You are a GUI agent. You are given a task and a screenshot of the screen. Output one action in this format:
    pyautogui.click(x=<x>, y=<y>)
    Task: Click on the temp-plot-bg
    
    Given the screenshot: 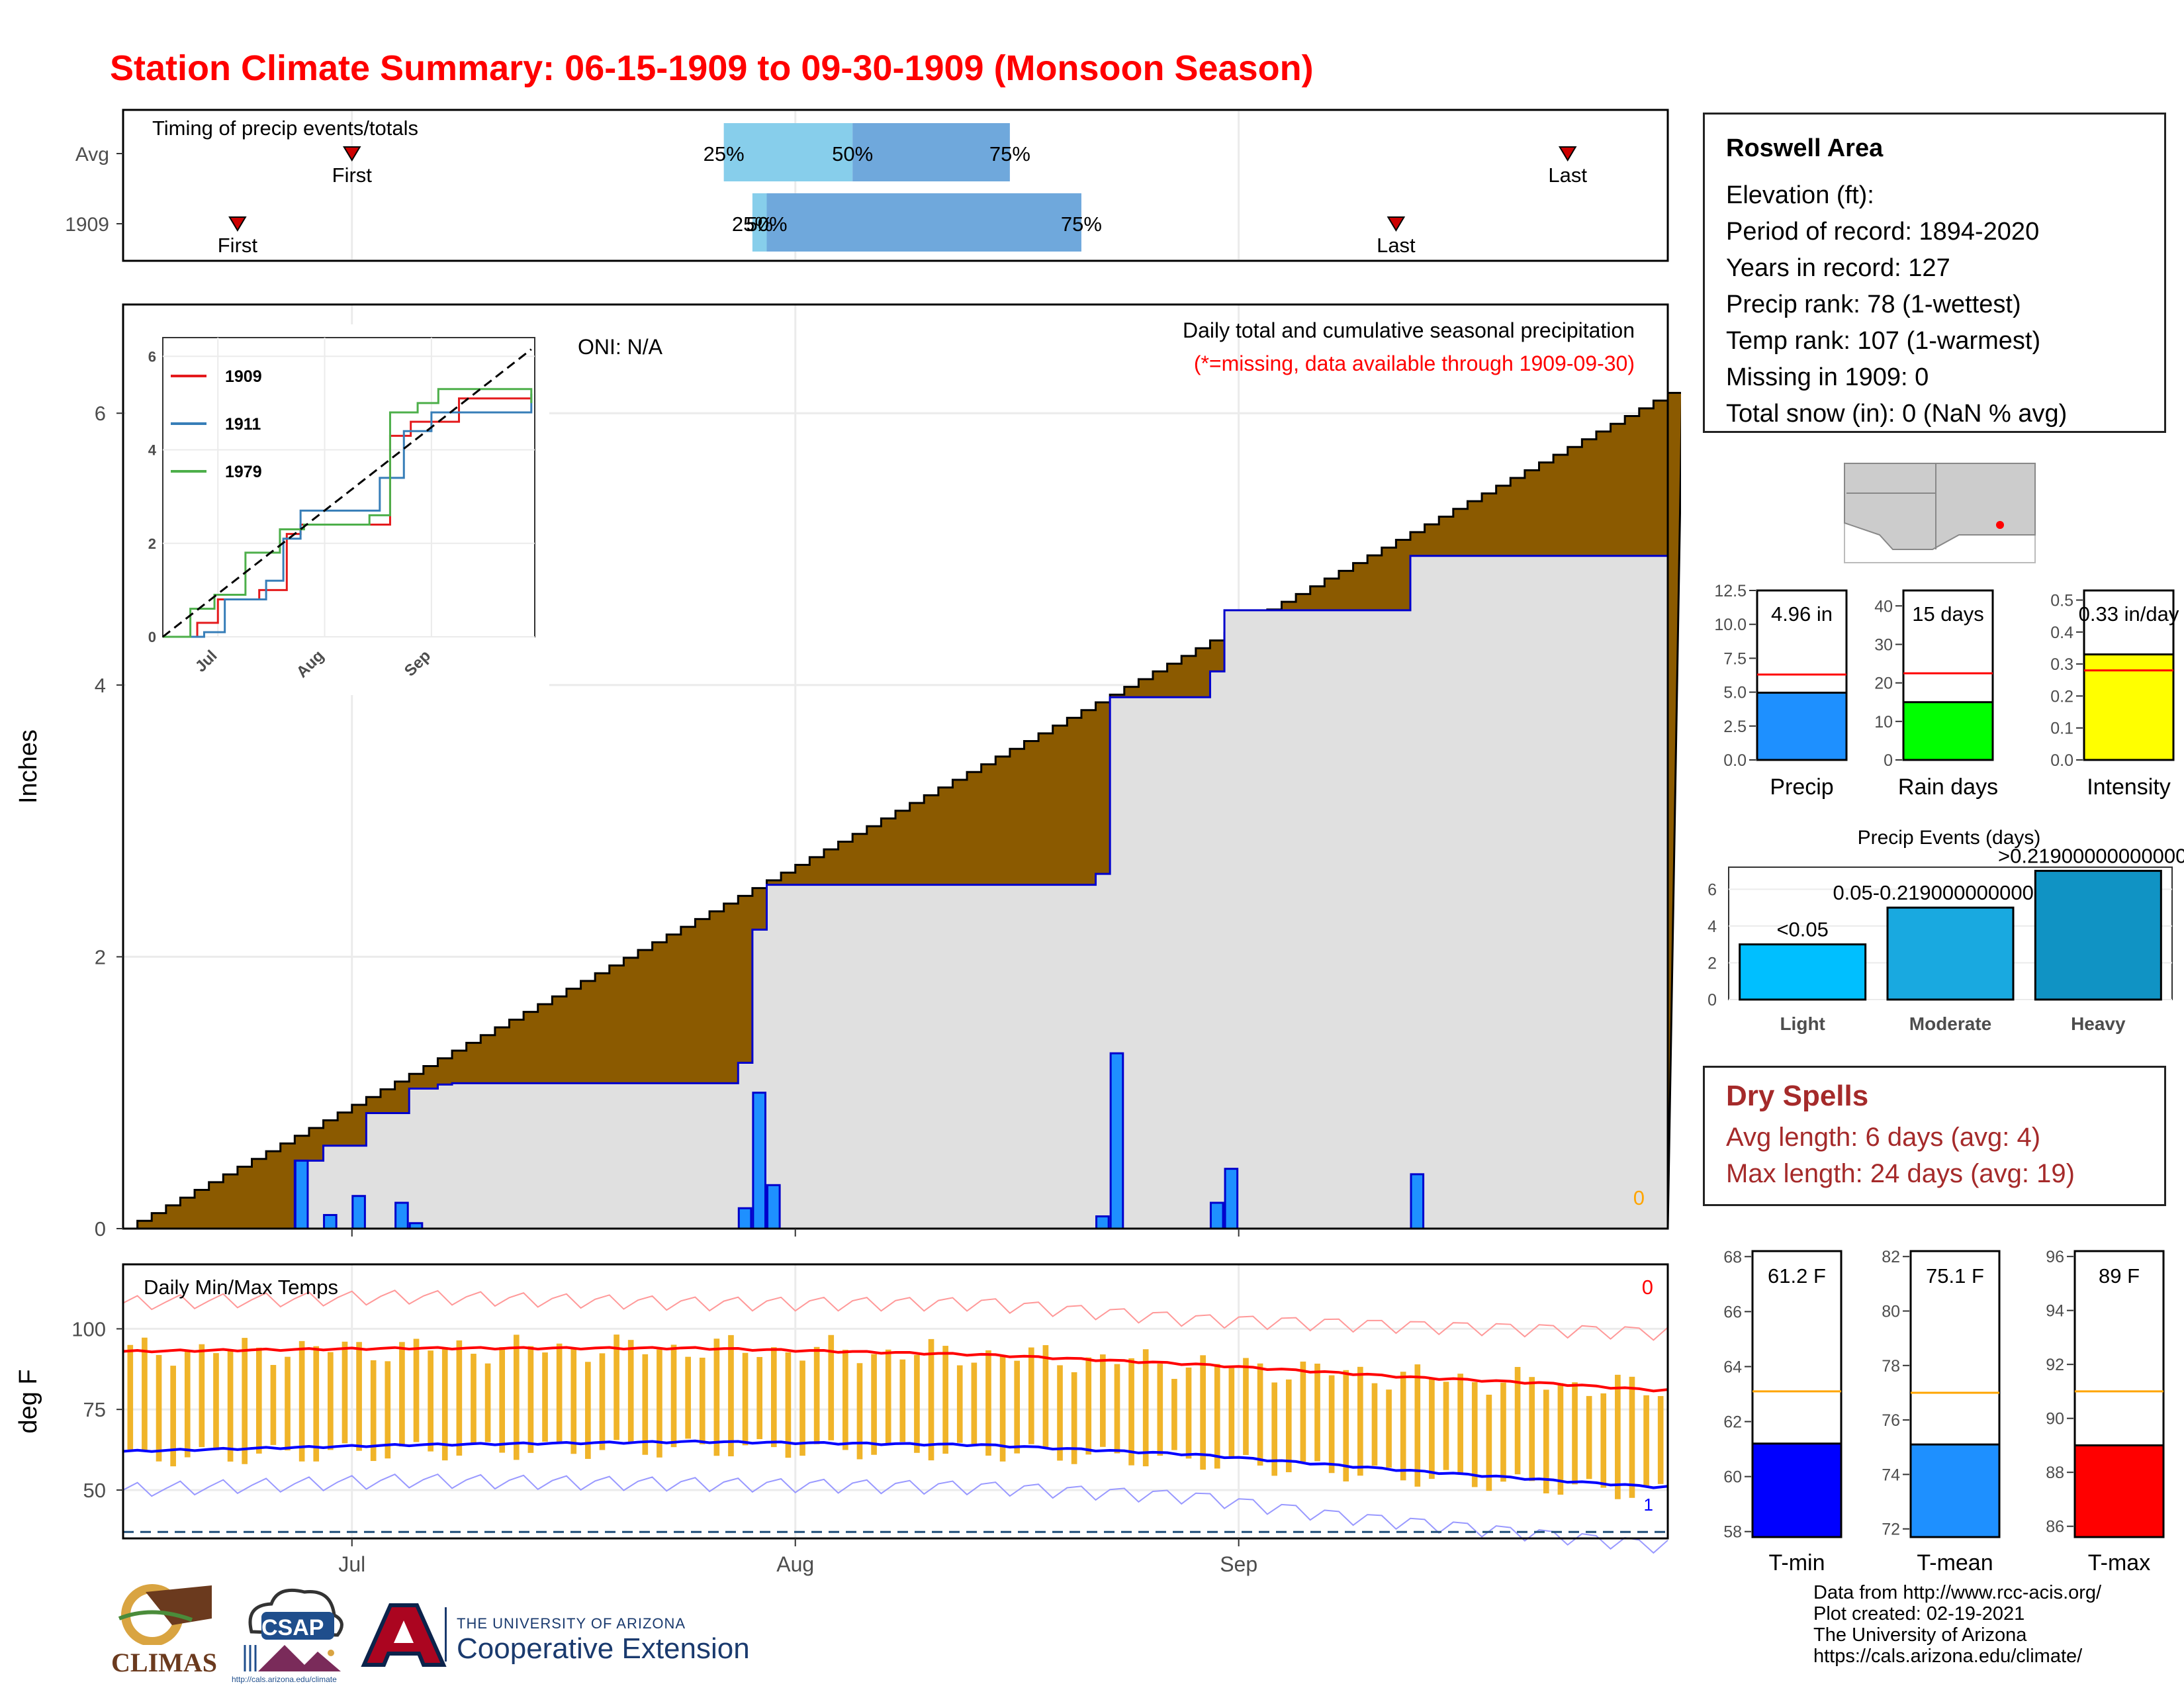 What is the action you would take?
    pyautogui.click(x=896, y=1401)
    